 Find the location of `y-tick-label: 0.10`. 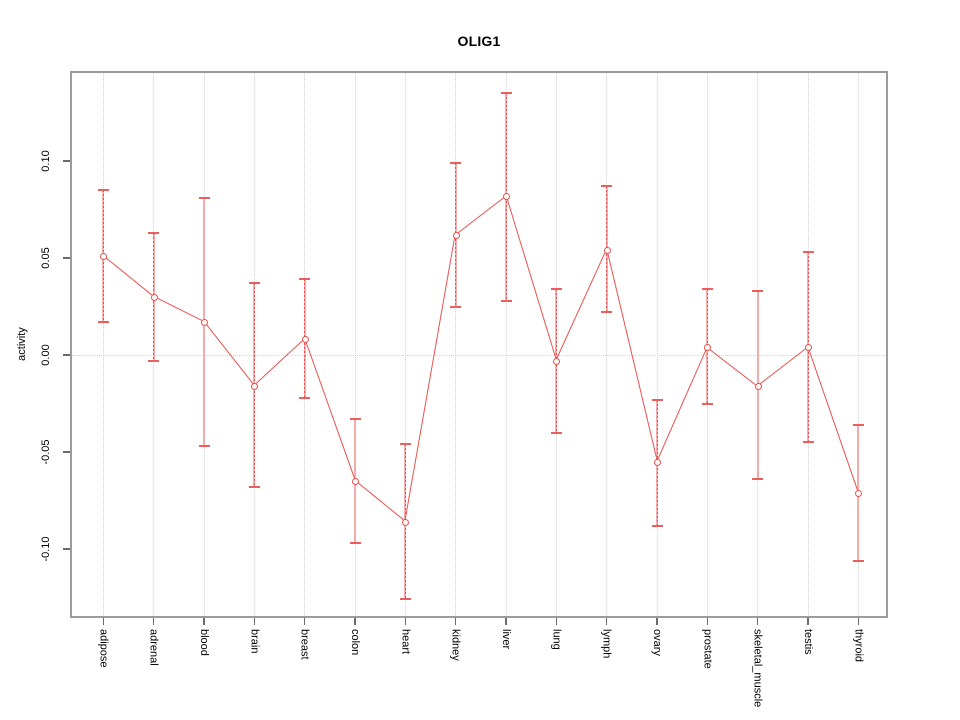

y-tick-label: 0.10 is located at coordinates (46, 161).